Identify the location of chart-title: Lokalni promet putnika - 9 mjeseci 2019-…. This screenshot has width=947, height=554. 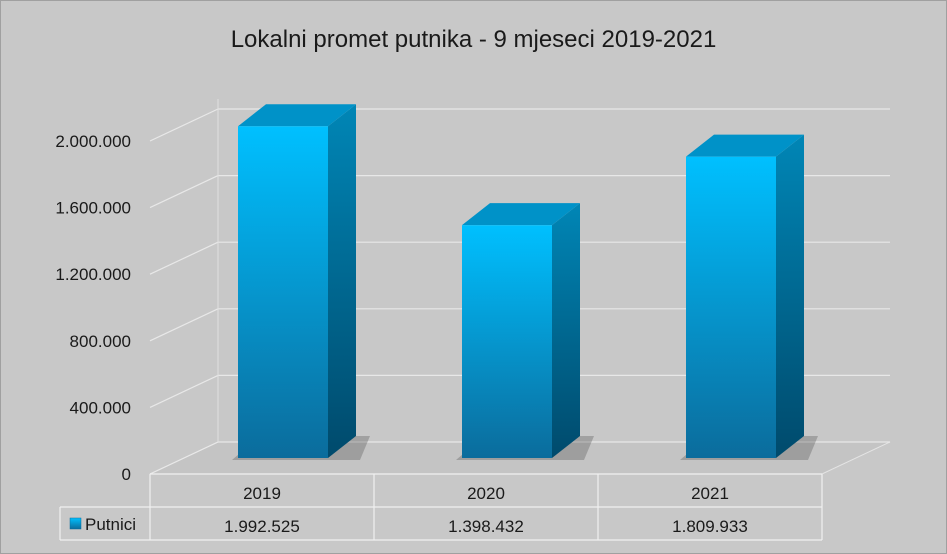
(473, 39).